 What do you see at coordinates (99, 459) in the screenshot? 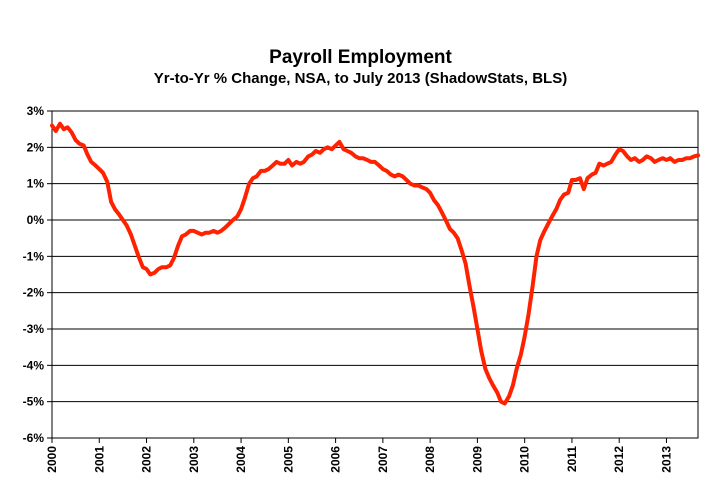
I see `x-tick-label: 2001` at bounding box center [99, 459].